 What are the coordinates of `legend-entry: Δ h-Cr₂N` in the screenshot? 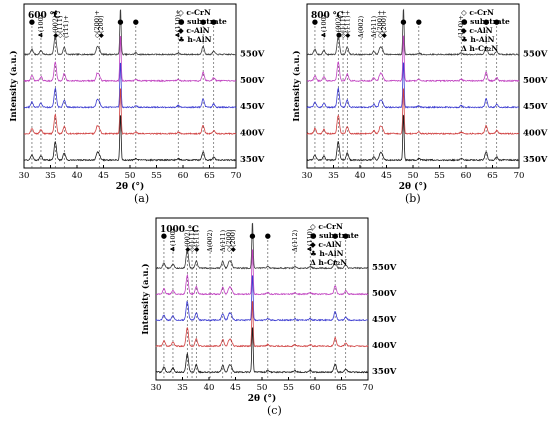 It's located at (479, 48).